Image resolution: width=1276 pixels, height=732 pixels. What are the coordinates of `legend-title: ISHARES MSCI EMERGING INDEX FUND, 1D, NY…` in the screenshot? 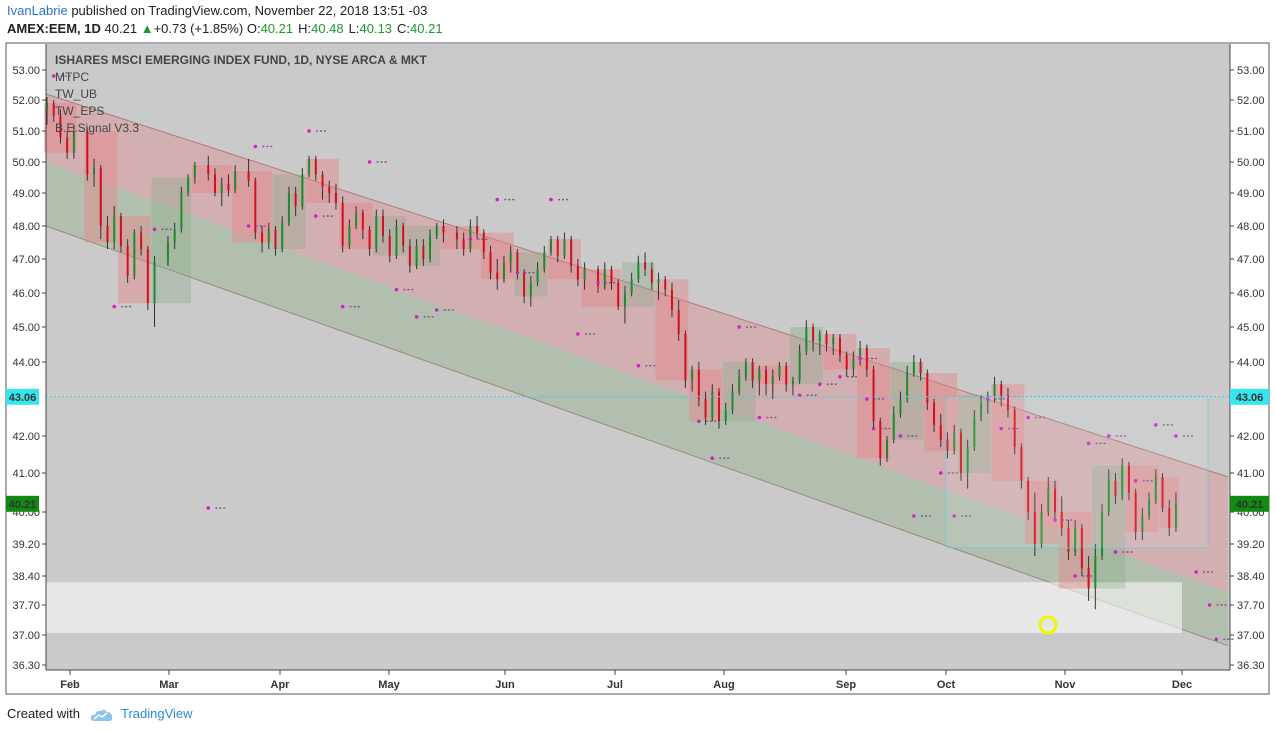 It's located at (241, 60).